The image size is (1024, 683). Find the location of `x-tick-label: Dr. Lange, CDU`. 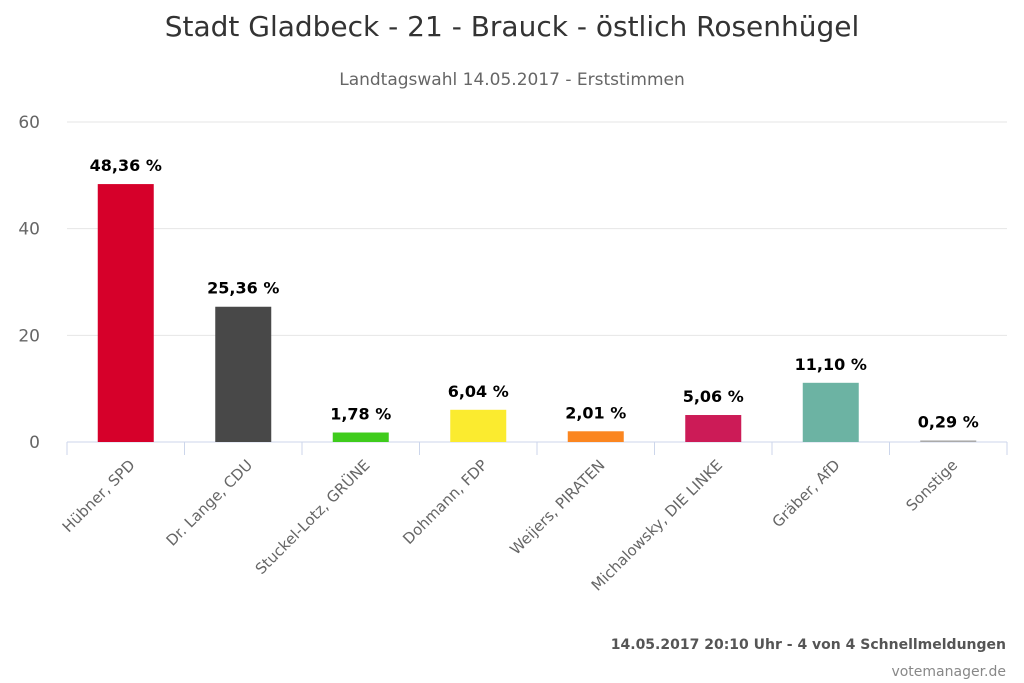

x-tick-label: Dr. Lange, CDU is located at coordinates (210, 503).